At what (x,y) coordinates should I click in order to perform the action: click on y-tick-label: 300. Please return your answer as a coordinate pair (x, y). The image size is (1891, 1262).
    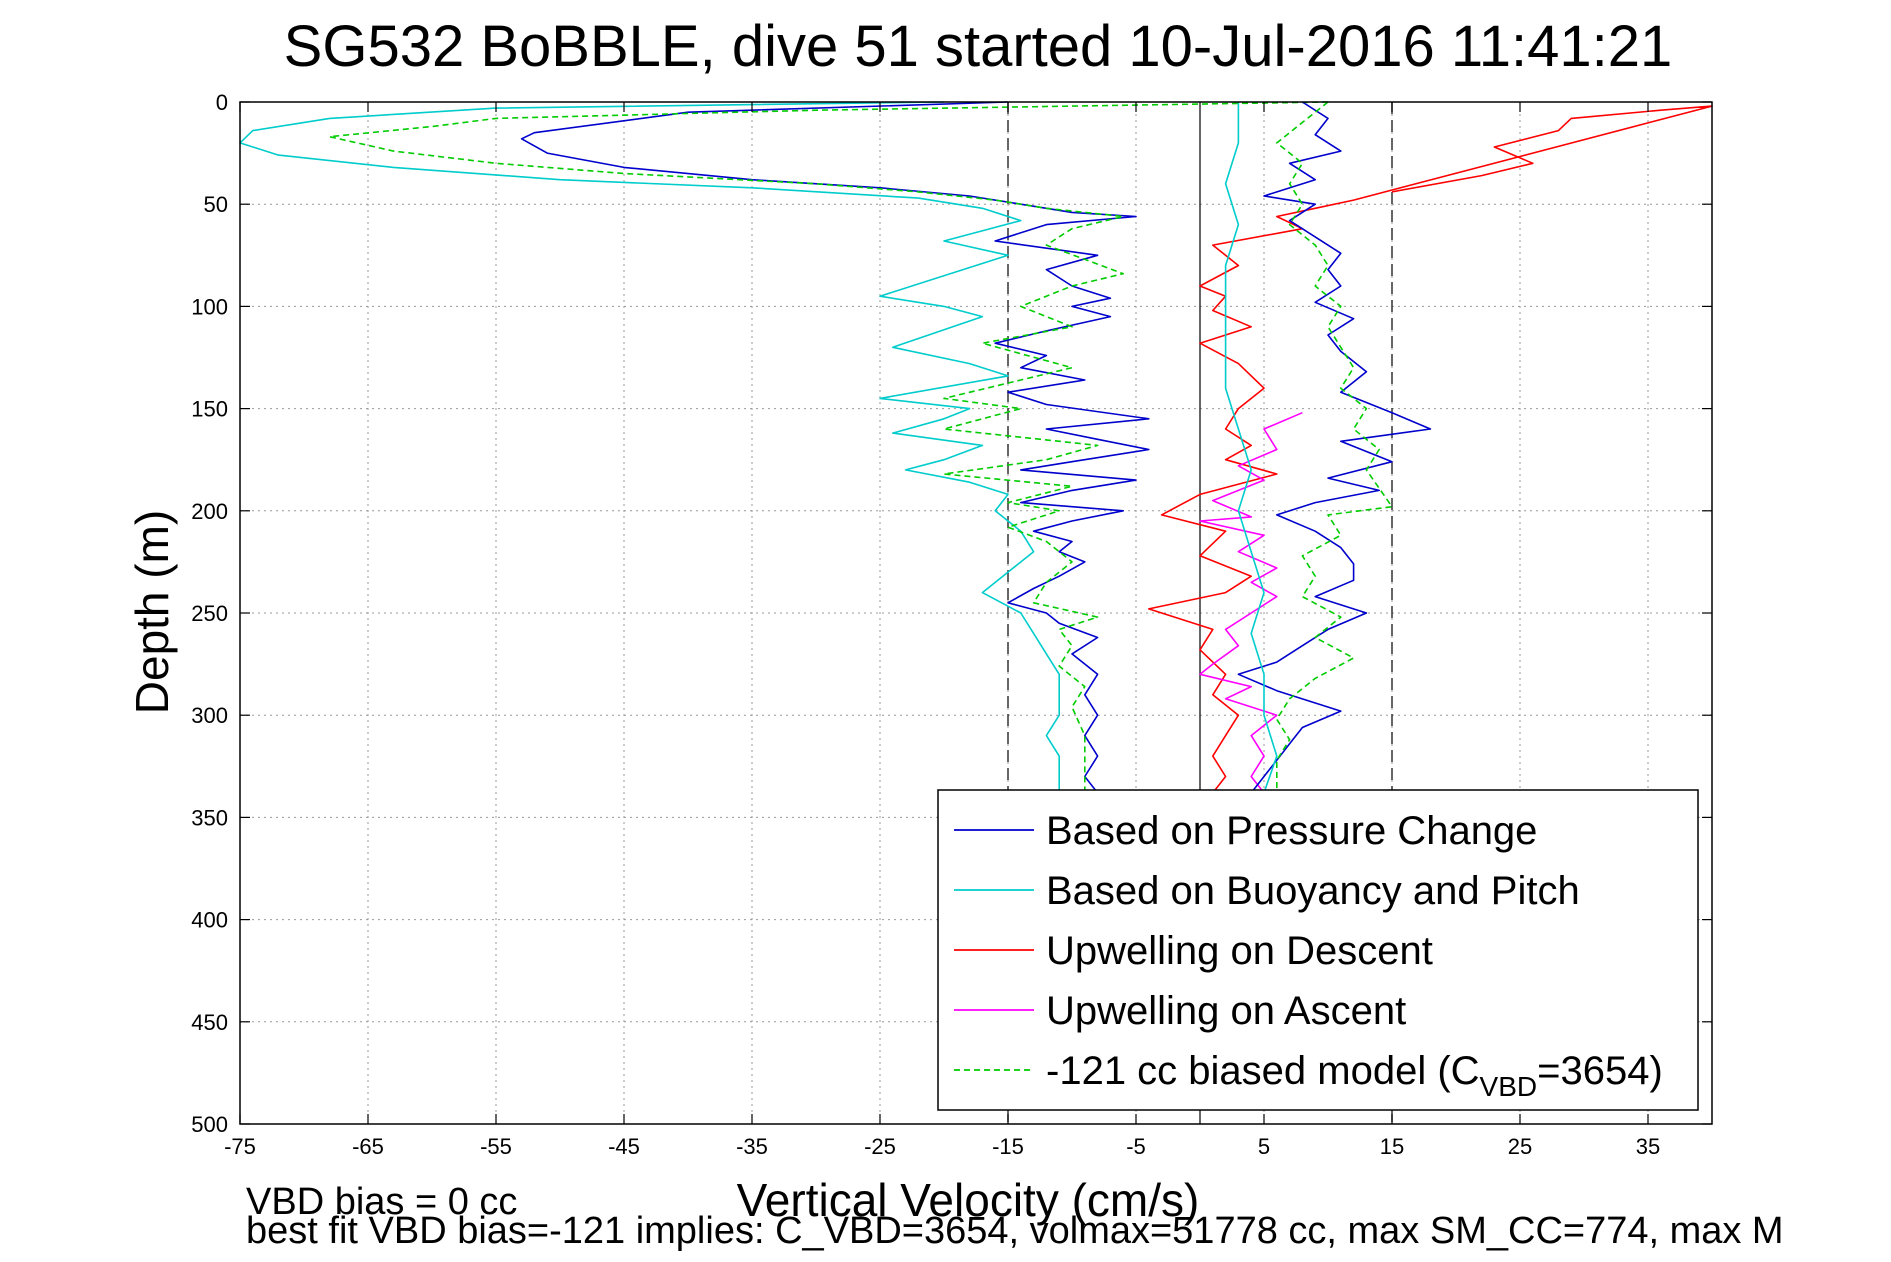
    Looking at the image, I should click on (209, 715).